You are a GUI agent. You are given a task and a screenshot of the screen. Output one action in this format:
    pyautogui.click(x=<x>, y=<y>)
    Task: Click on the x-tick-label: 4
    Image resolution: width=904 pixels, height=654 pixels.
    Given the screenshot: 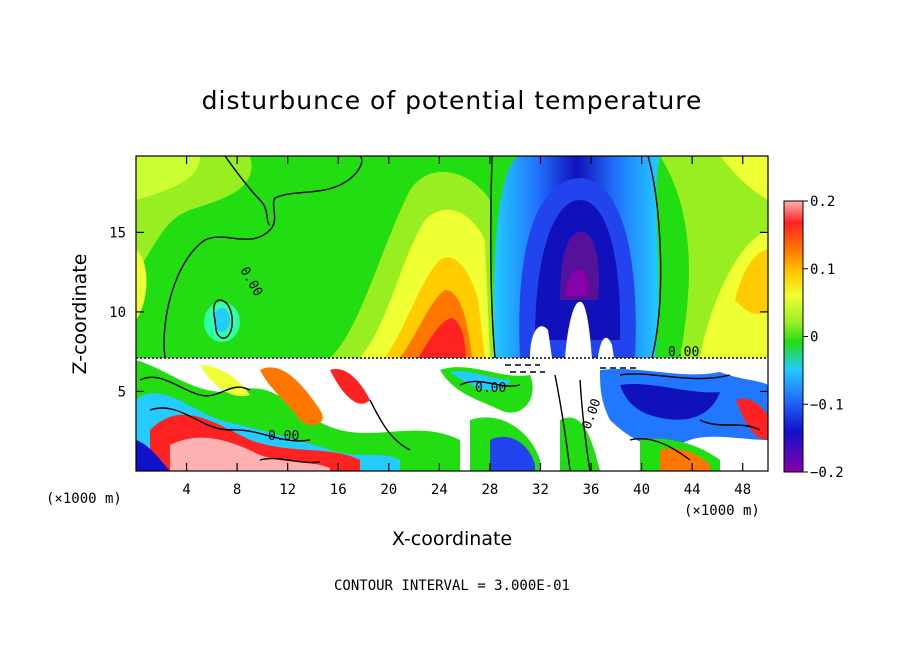 What is the action you would take?
    pyautogui.click(x=186, y=490)
    